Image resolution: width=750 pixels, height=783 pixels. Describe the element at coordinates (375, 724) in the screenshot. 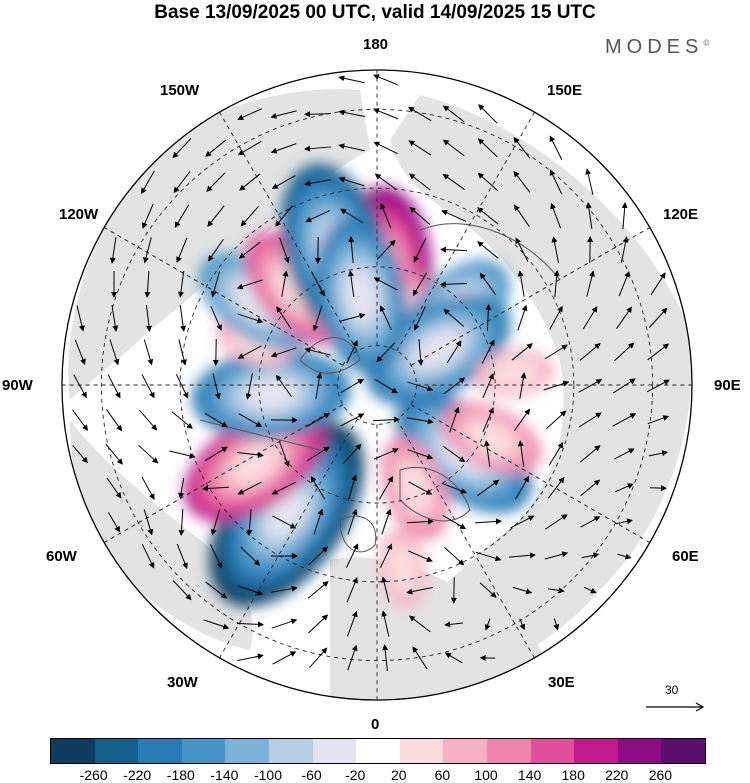

I see `lon-label-0: 0` at that location.